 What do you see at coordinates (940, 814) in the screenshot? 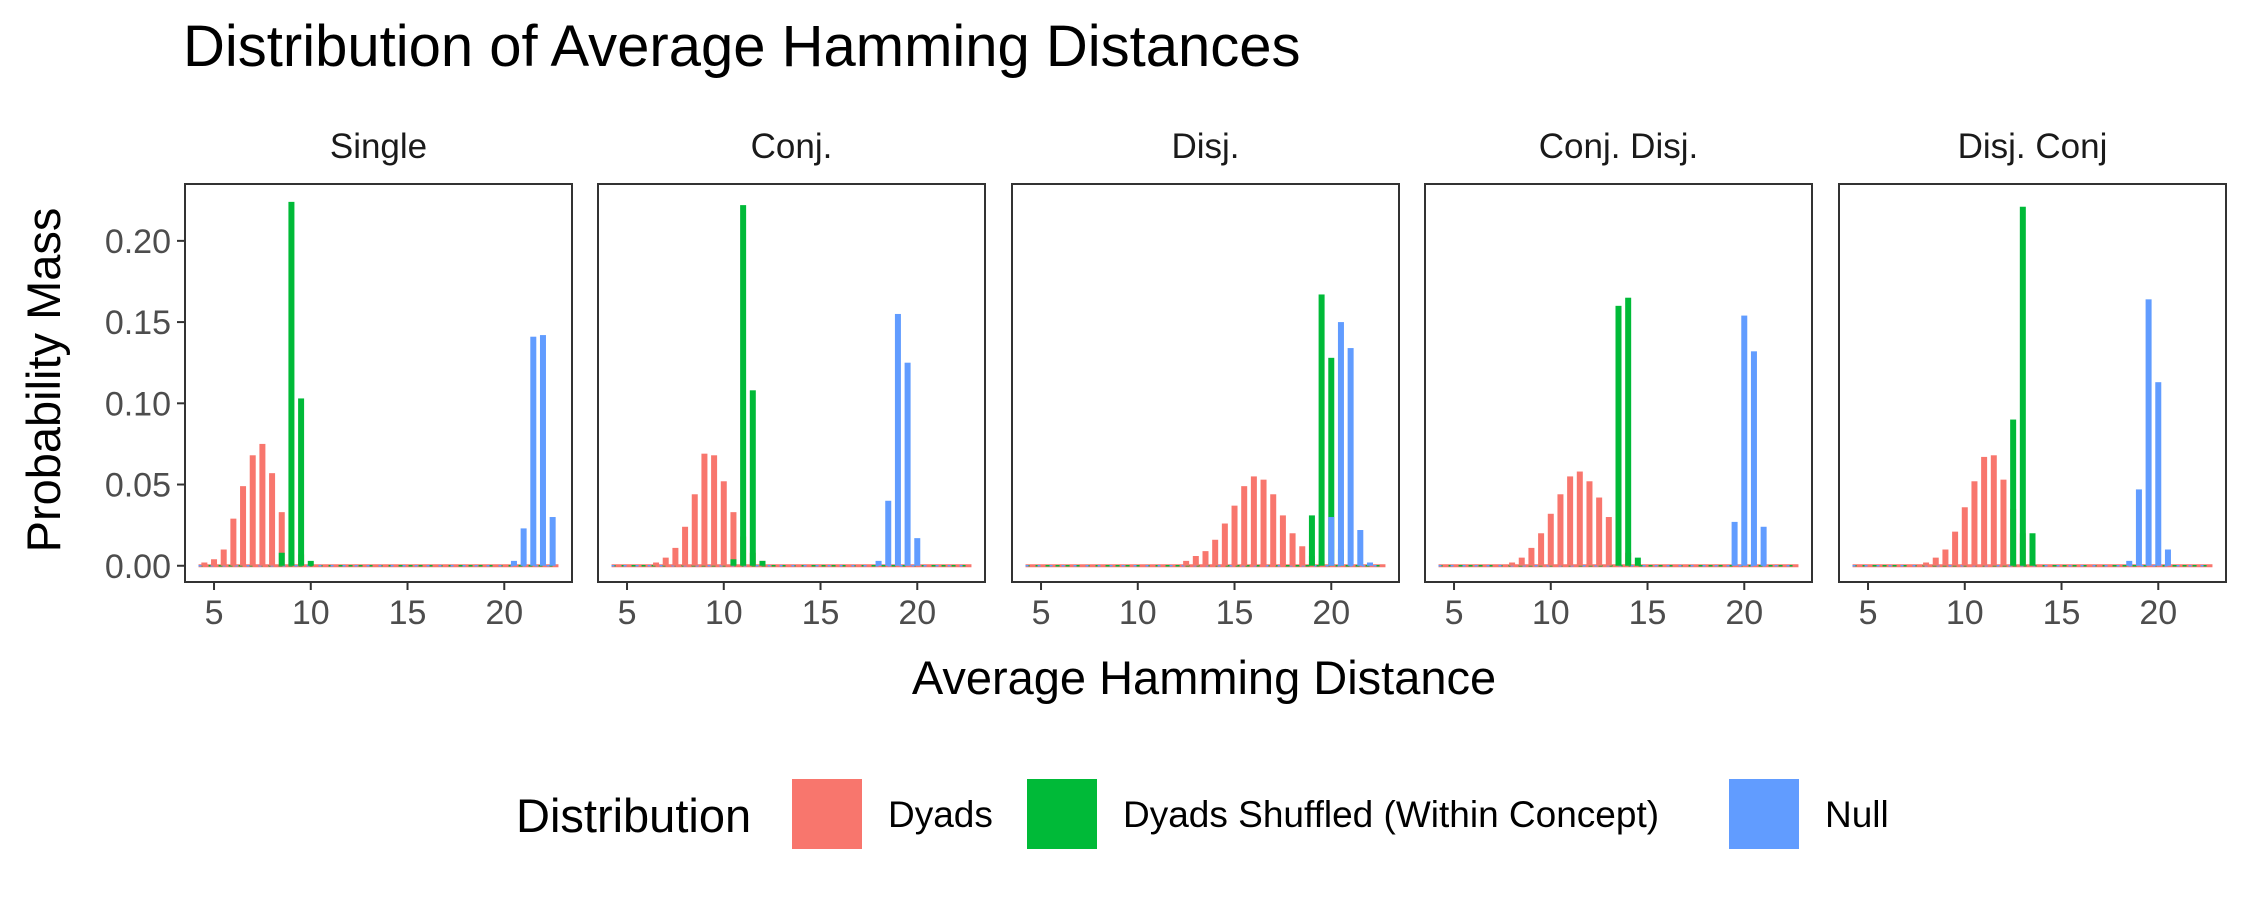
I see `legend-label: Dyads` at bounding box center [940, 814].